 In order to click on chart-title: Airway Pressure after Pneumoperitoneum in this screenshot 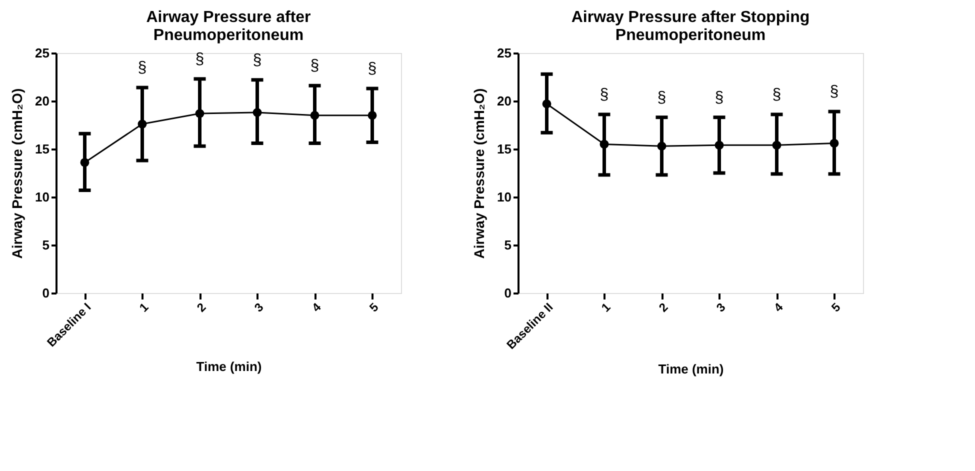, I will do `click(228, 26)`.